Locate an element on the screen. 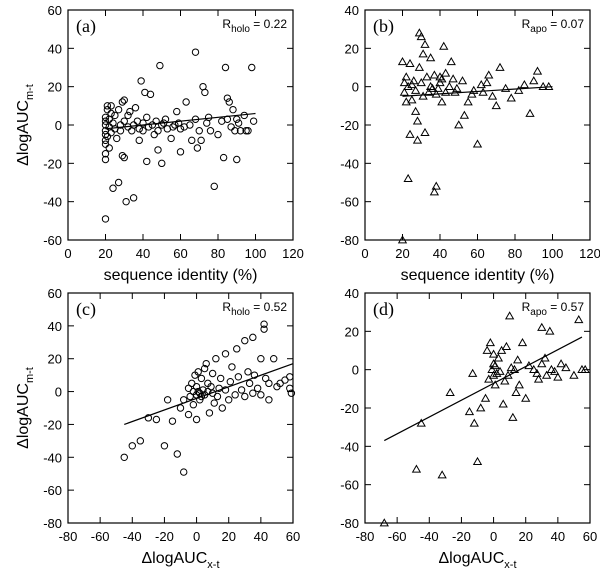  x-tick-label-a: 40 is located at coordinates (143, 253).